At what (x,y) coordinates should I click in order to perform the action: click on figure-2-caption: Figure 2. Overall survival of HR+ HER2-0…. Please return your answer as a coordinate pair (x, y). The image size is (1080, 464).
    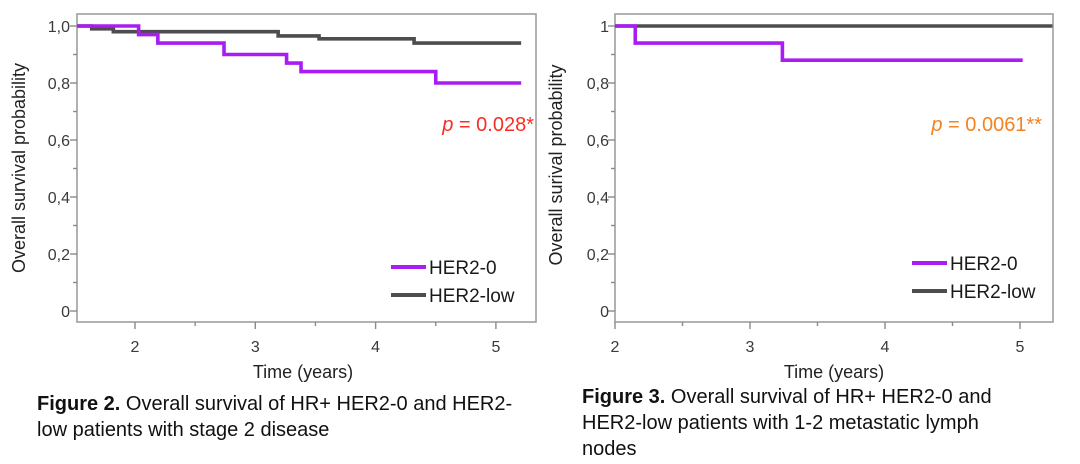
    Looking at the image, I should click on (277, 417).